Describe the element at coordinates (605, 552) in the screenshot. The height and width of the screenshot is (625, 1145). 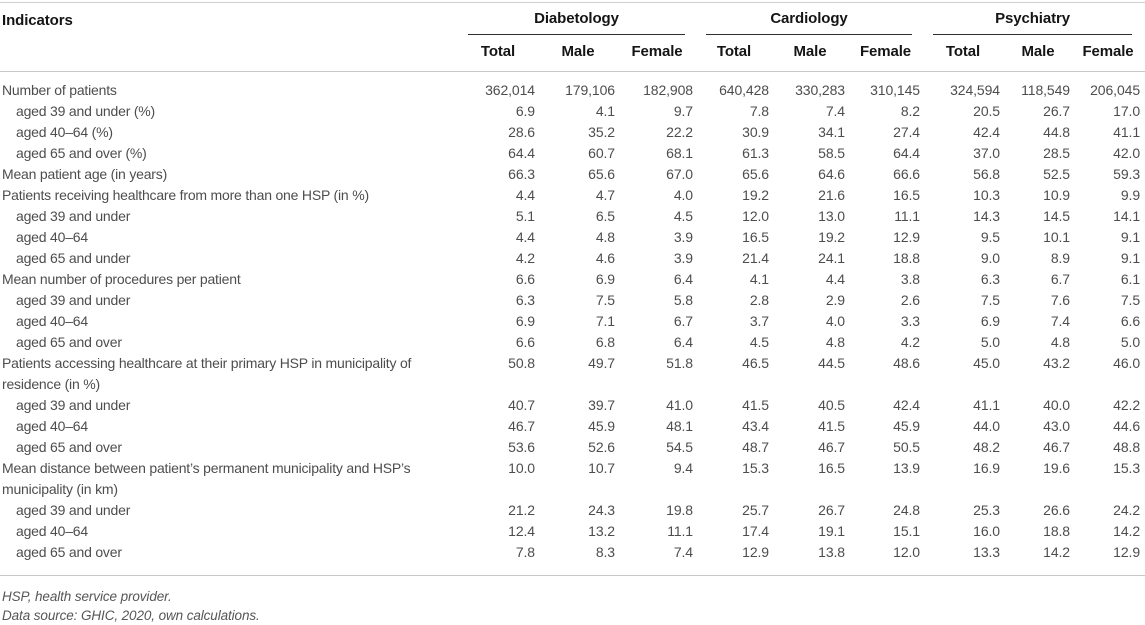
I see `cell-value: 8.3` at that location.